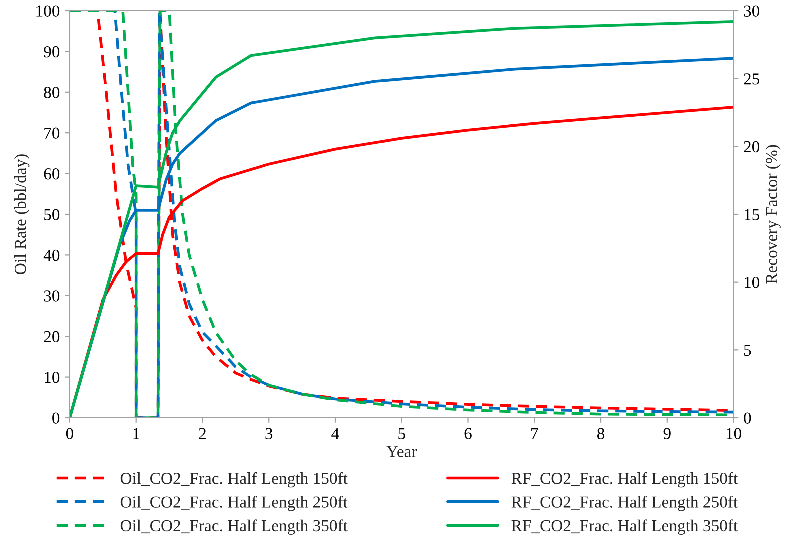 This screenshot has width=795, height=550. I want to click on y-tick-label: 40, so click(52, 256).